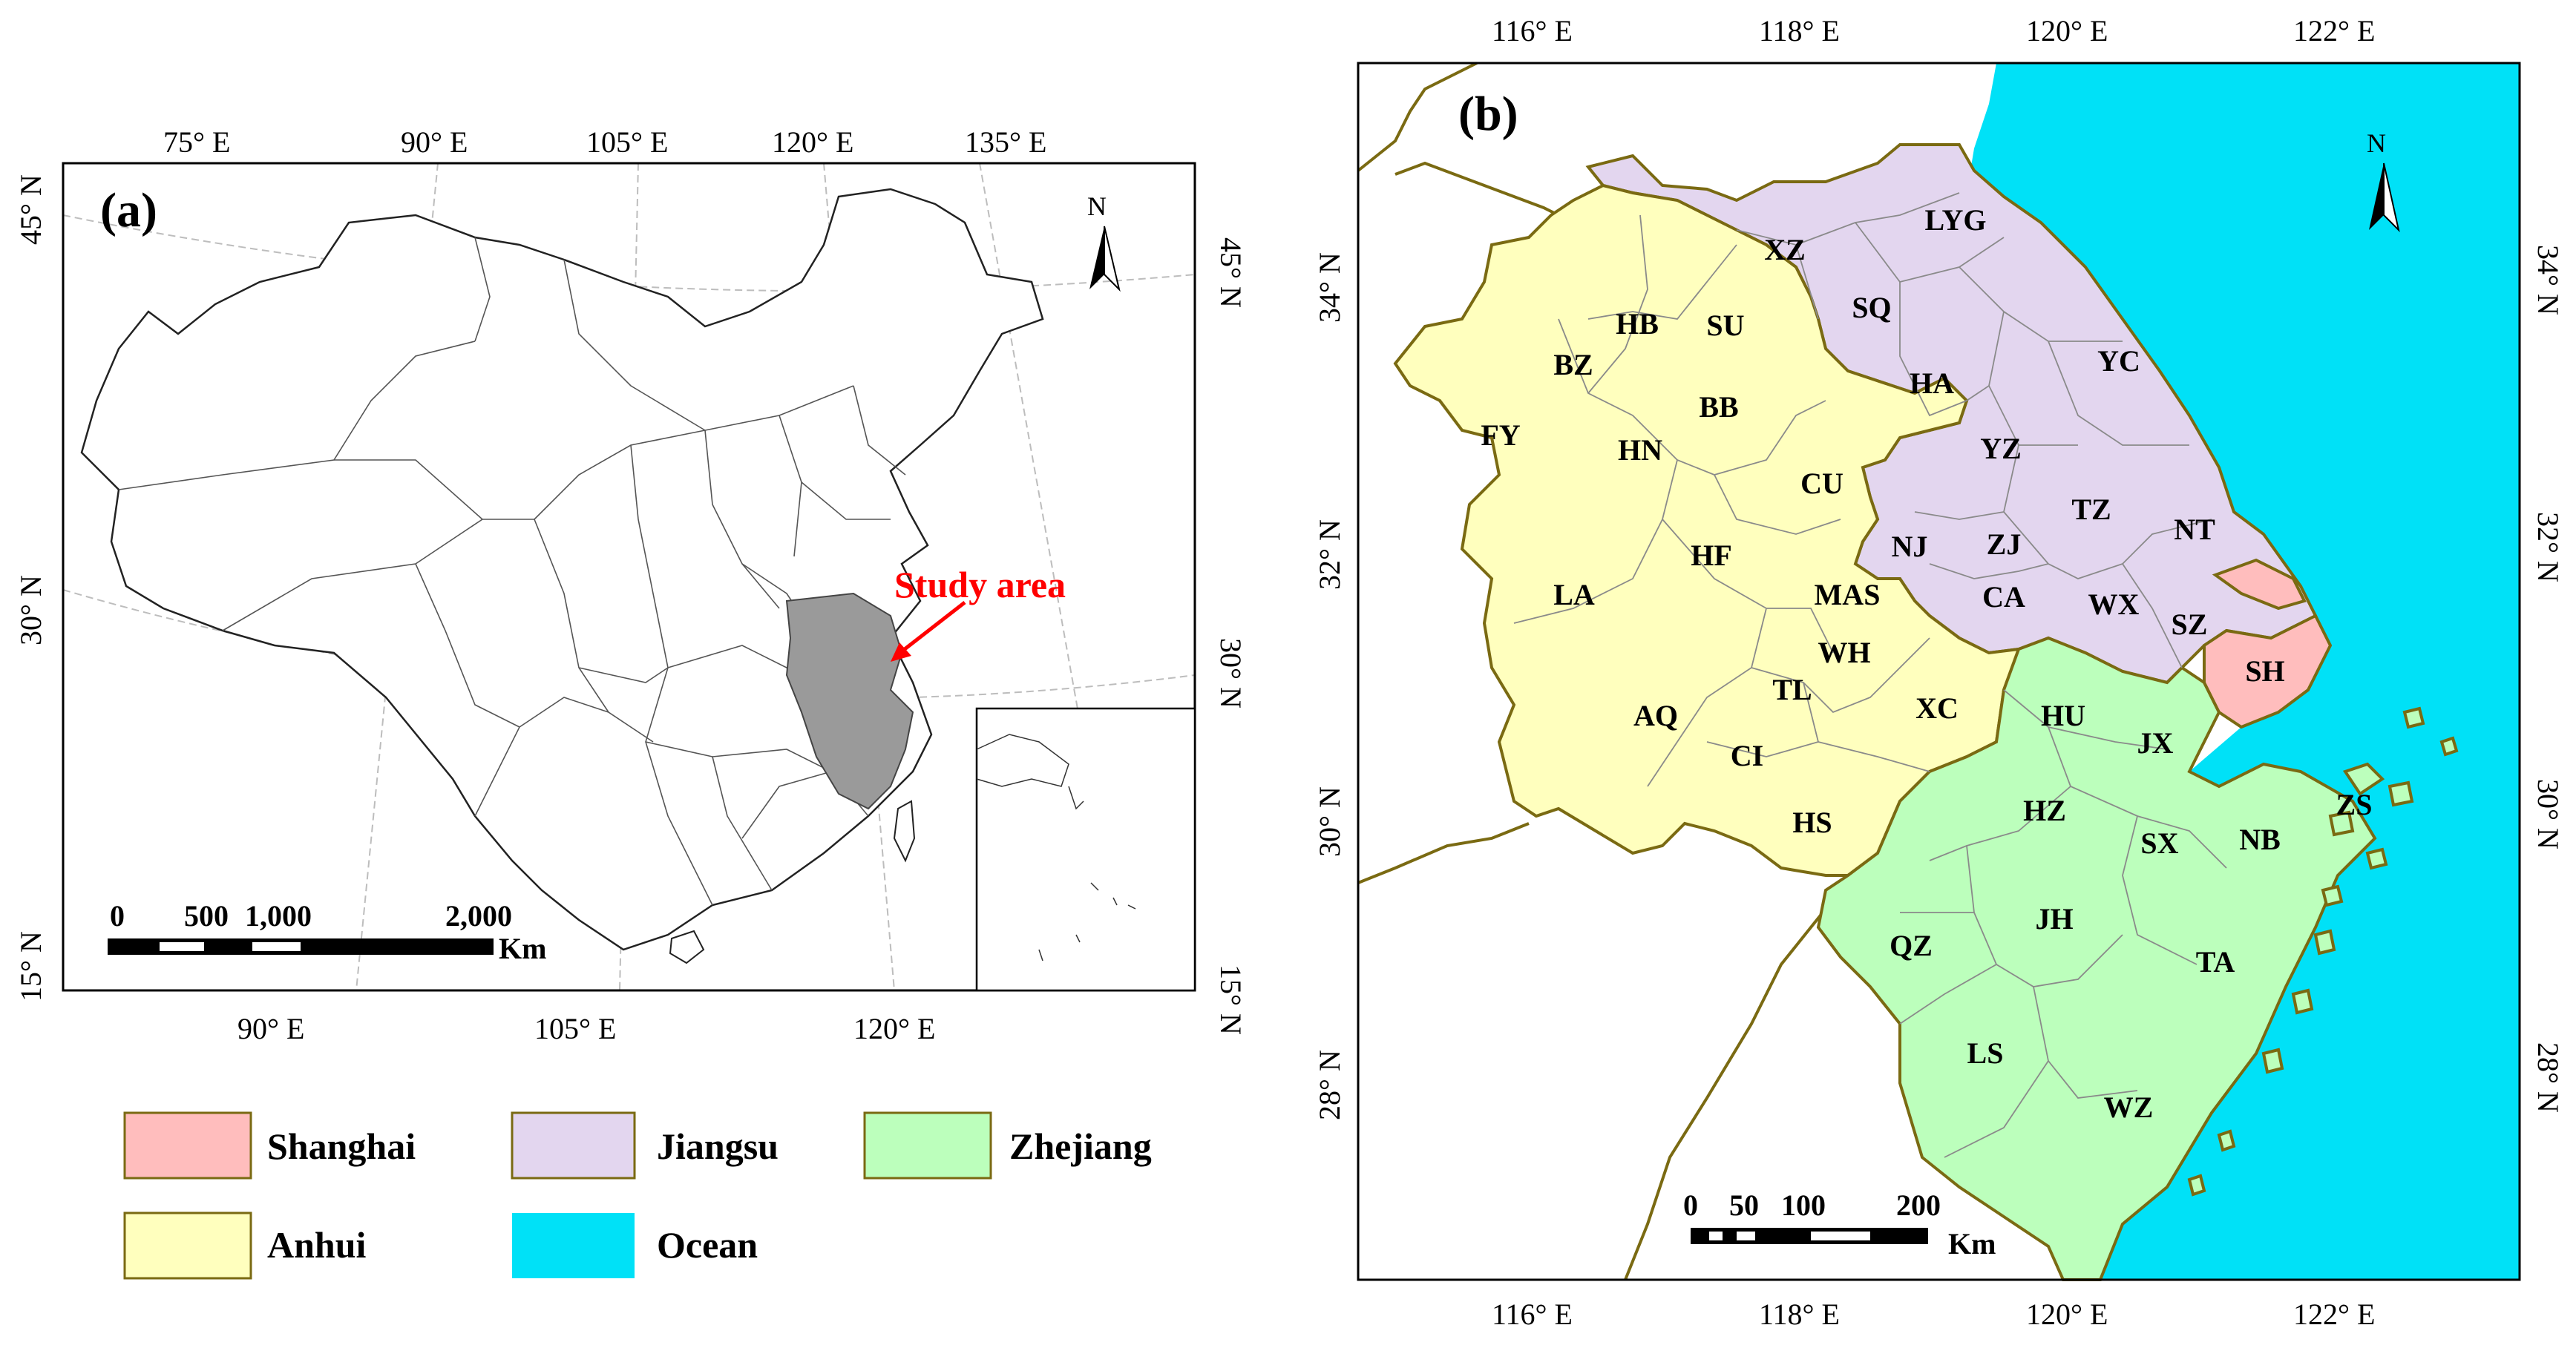 This screenshot has width=2576, height=1348. Describe the element at coordinates (1747, 755) in the screenshot. I see `city-label: CI` at that location.